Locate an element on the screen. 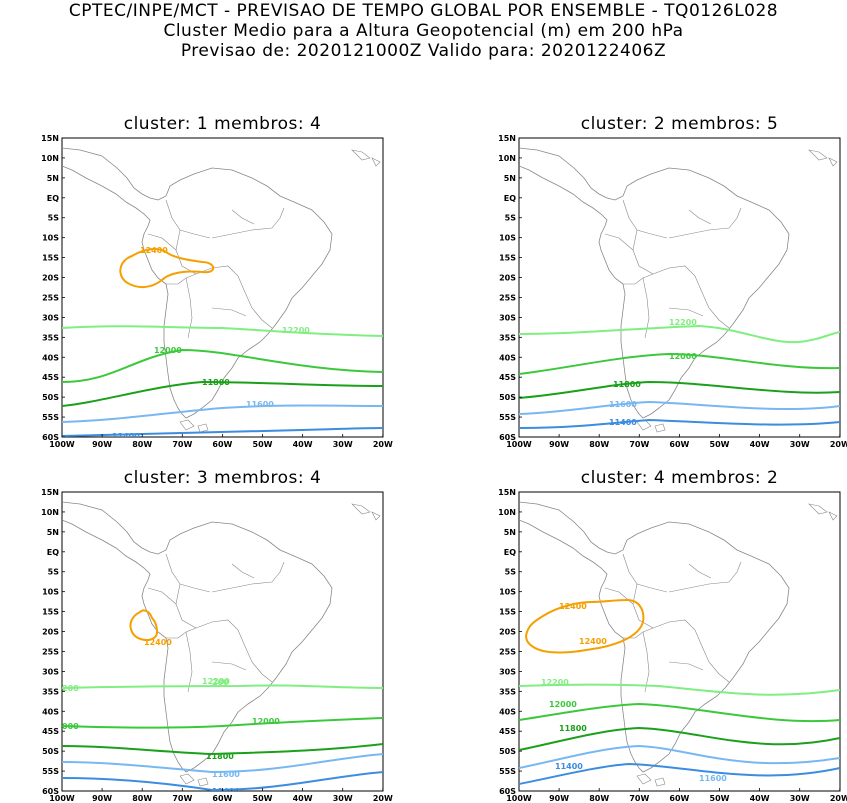 This screenshot has height=803, width=847. lat-label: 25S is located at coordinates (50, 297).